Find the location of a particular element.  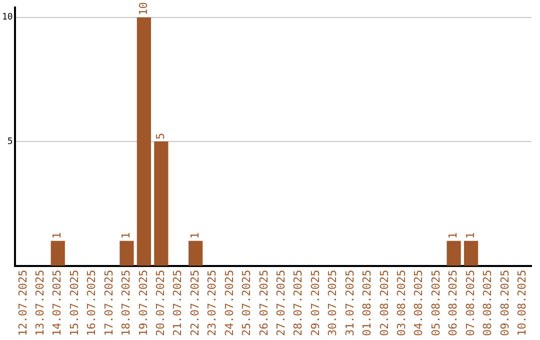

x-tick-label: 14.07.2025 is located at coordinates (57, 303).